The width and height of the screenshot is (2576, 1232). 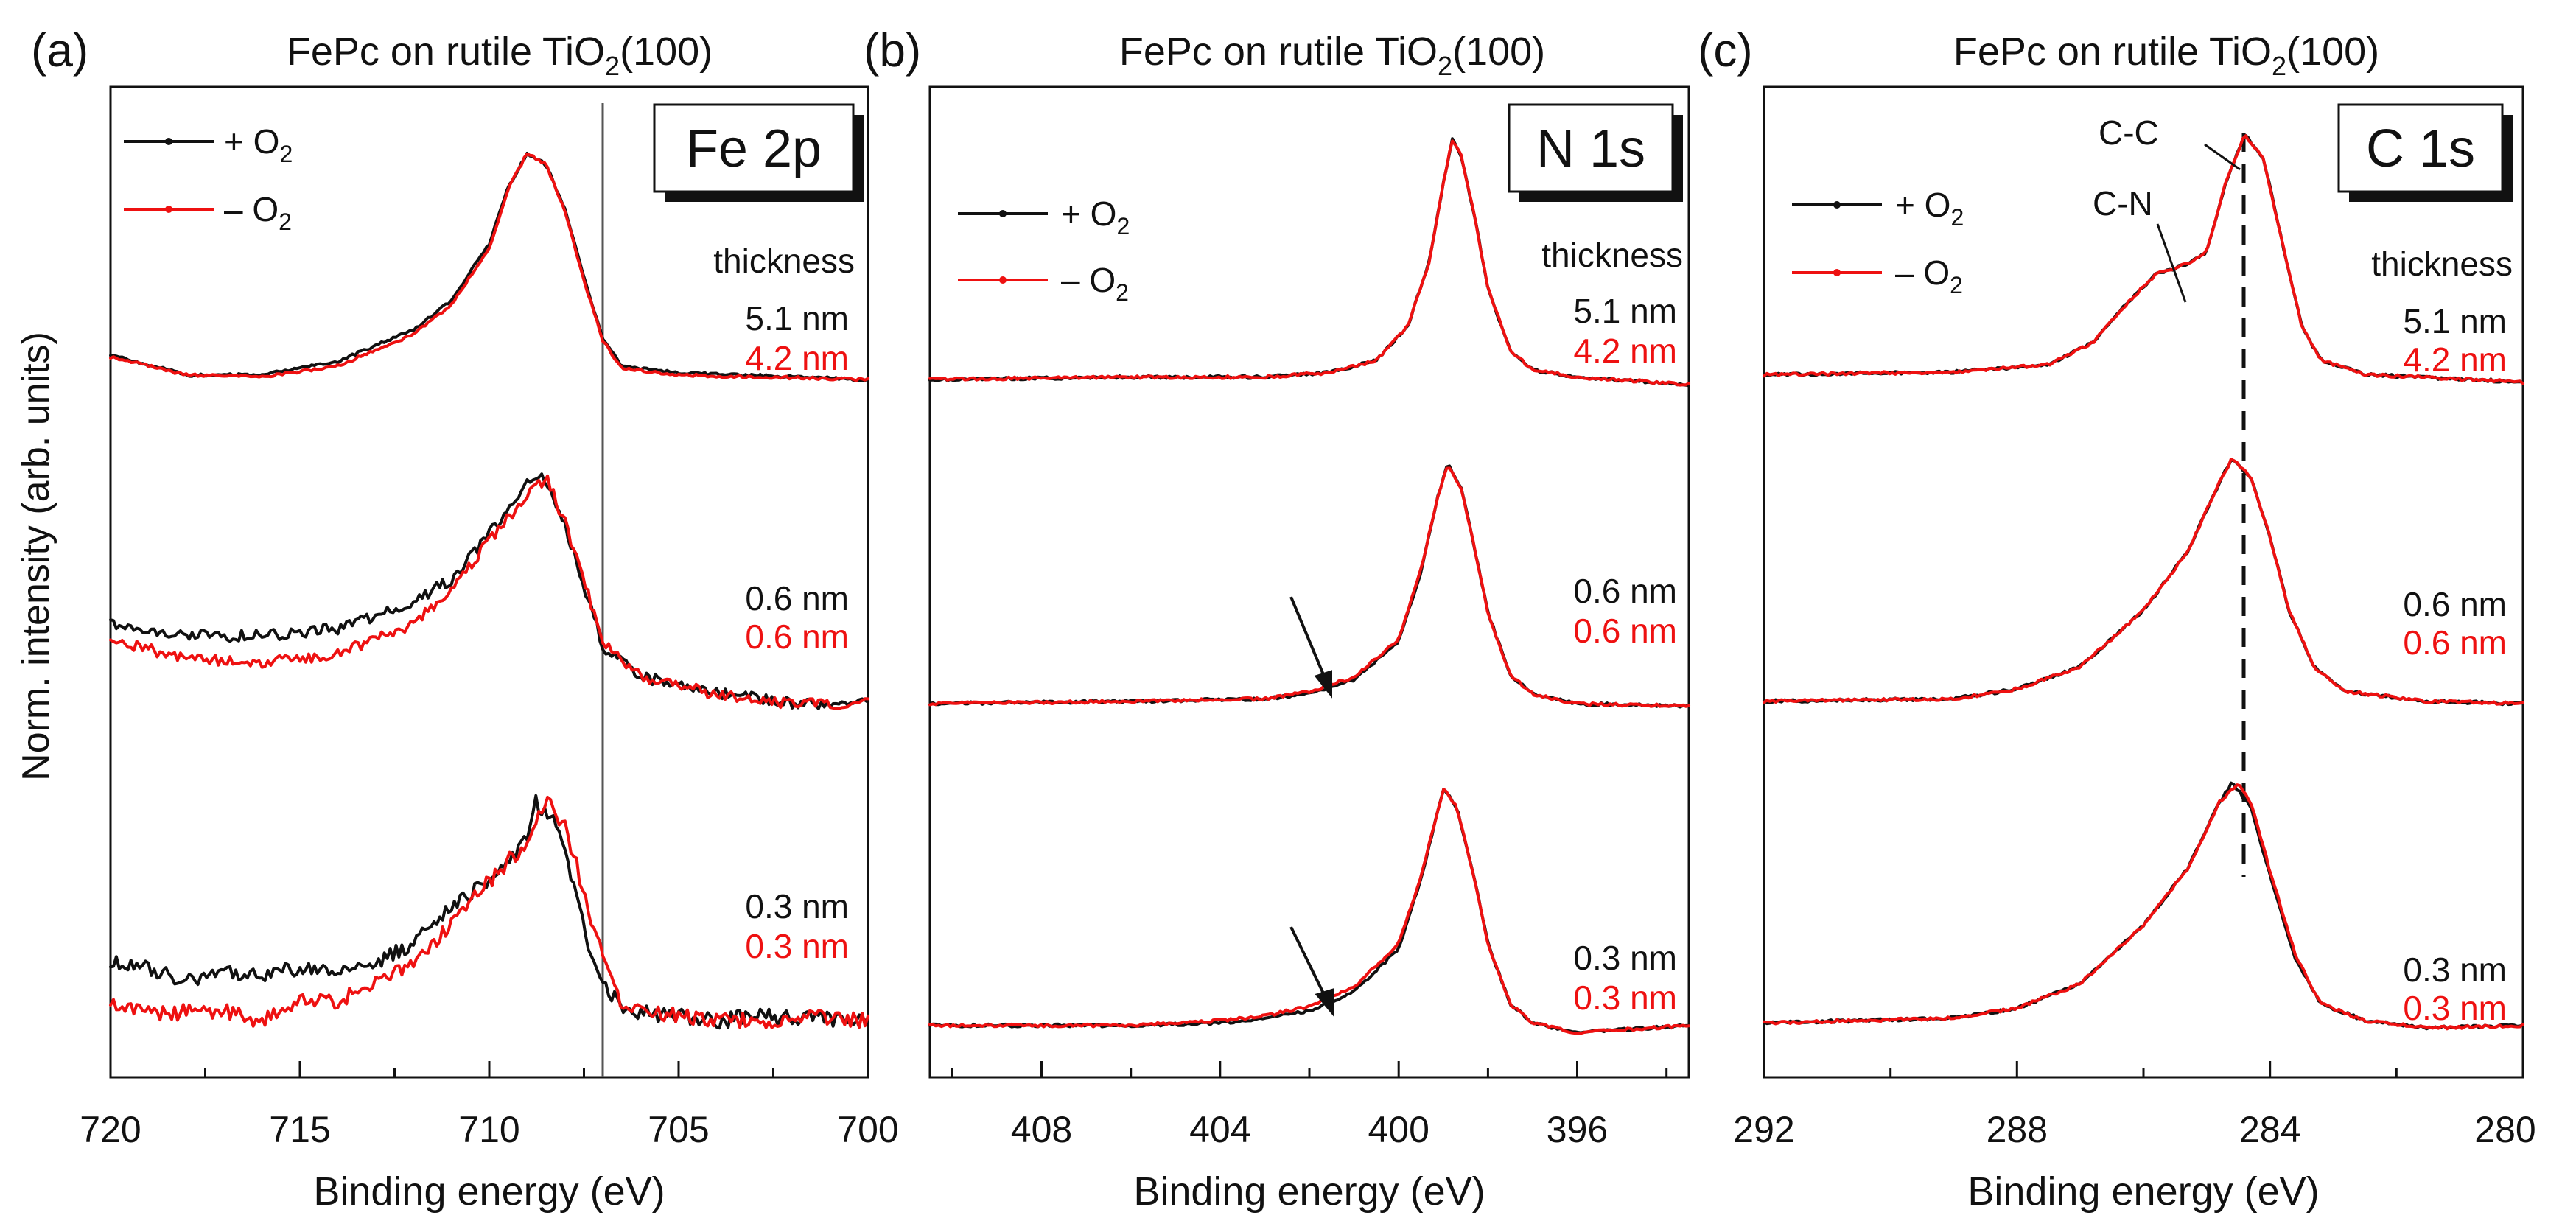 What do you see at coordinates (2455, 359) in the screenshot?
I see `thickness-c-4.2nm: 4.2 nm` at bounding box center [2455, 359].